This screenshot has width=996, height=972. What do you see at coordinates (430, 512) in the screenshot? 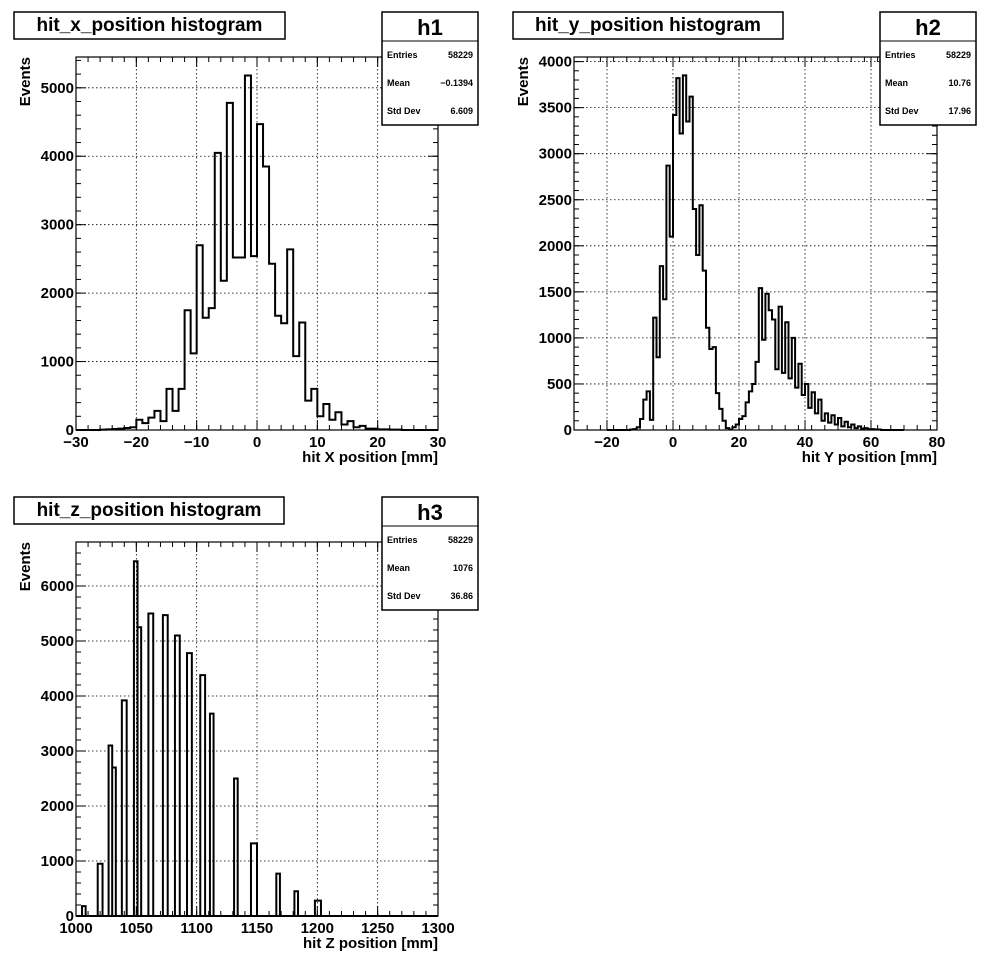
I see `histogram-name: h3` at bounding box center [430, 512].